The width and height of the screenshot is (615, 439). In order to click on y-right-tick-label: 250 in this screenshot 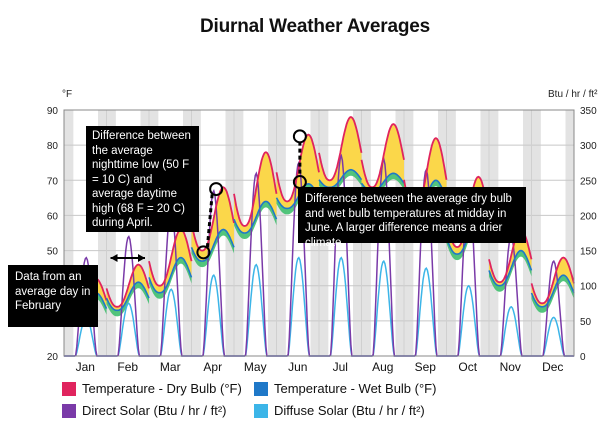, I will do `click(588, 181)`.